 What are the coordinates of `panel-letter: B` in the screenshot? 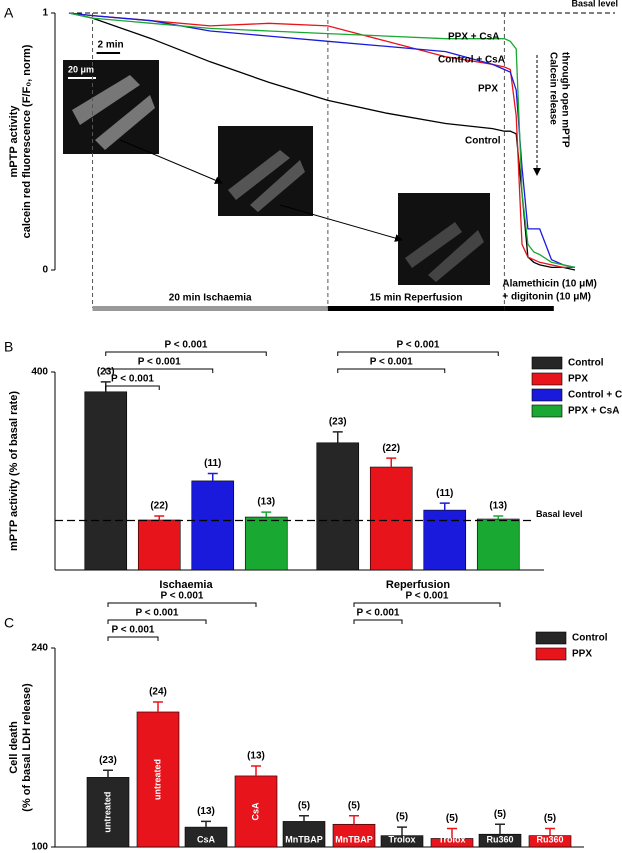 It's located at (8, 347).